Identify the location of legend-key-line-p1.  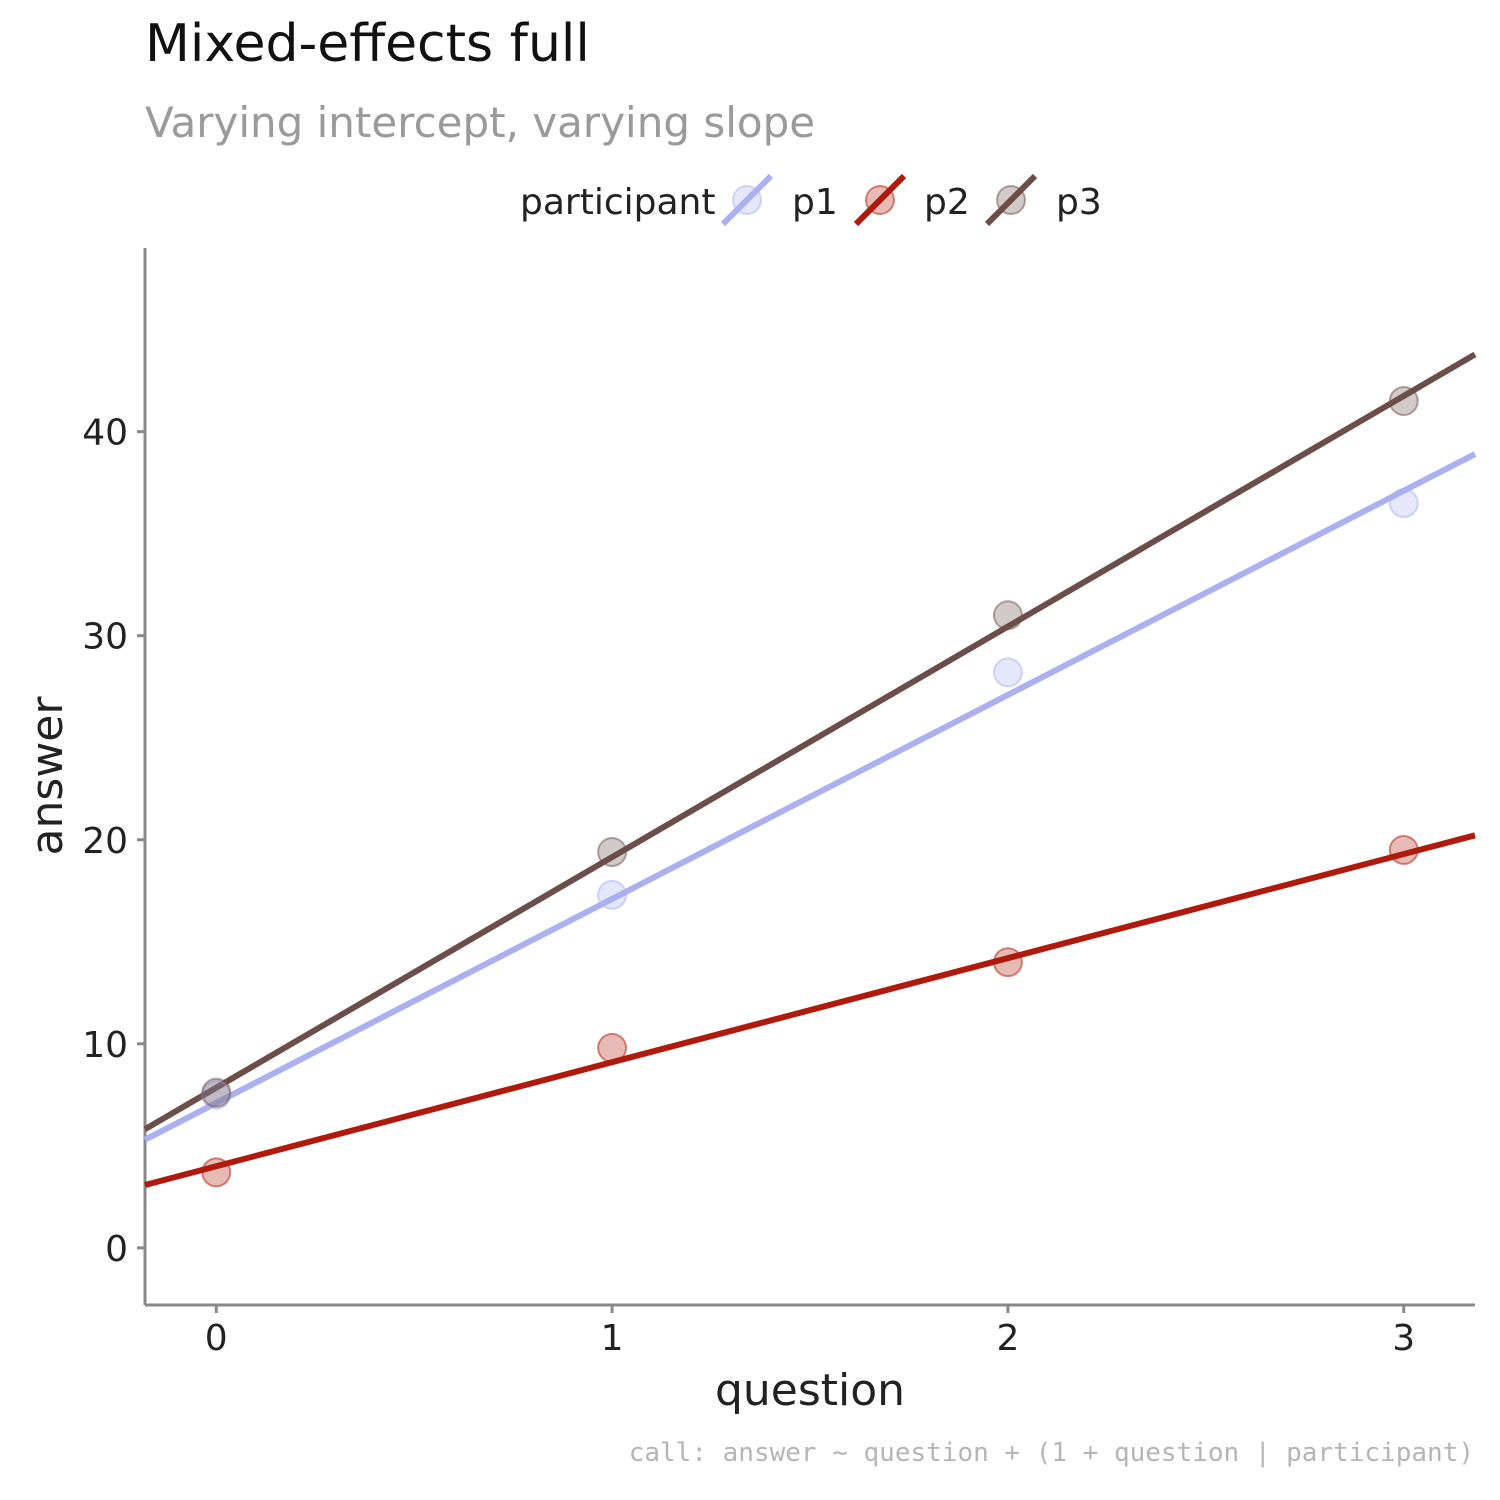
(747, 200).